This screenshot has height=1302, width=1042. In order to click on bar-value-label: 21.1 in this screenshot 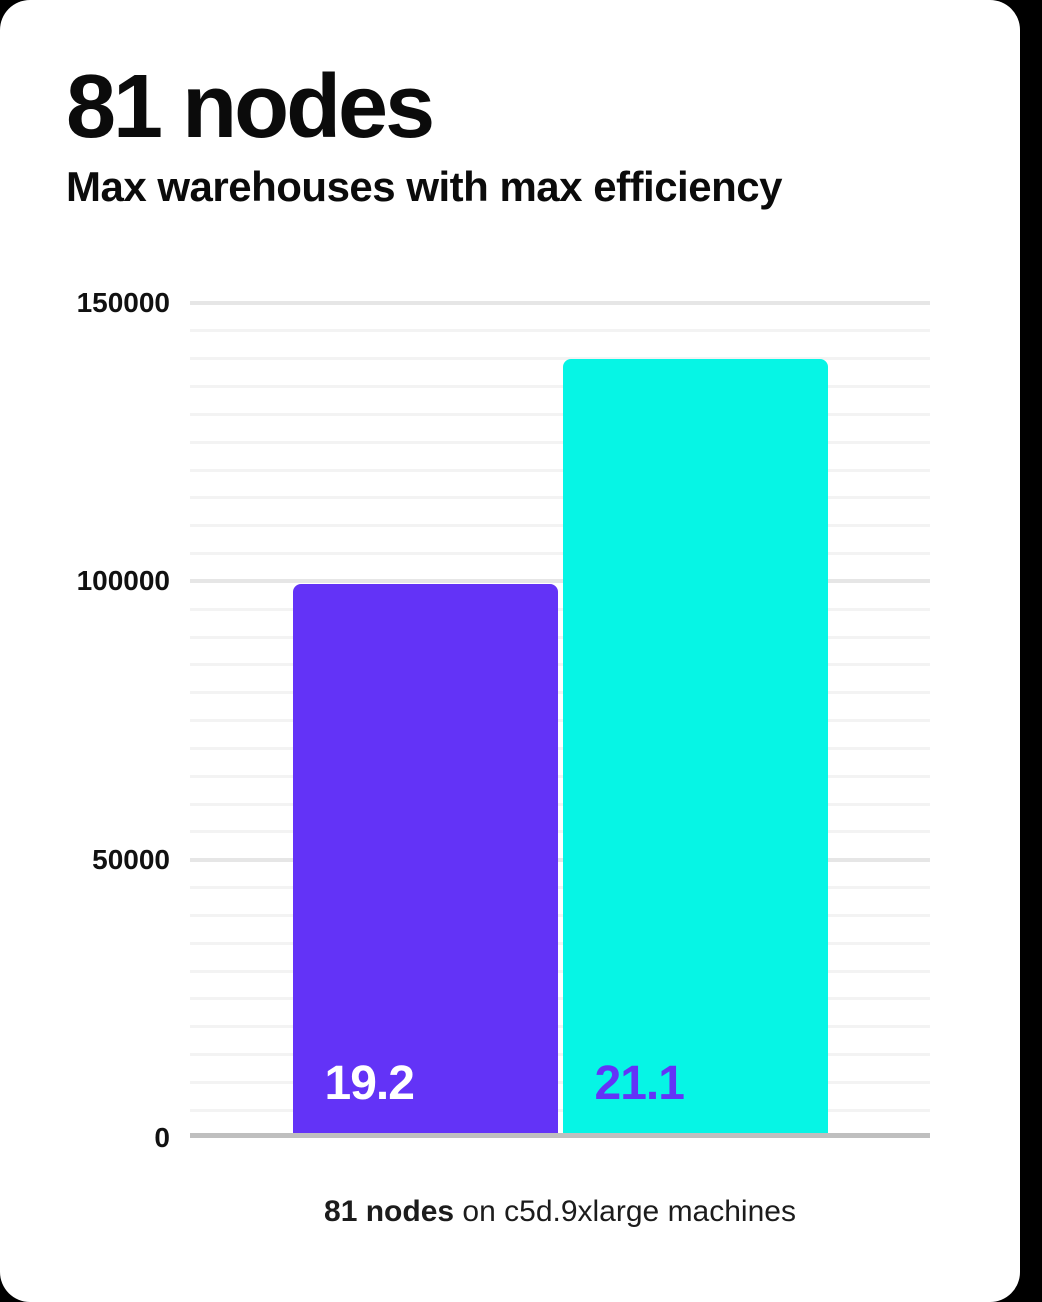, I will do `click(639, 1083)`.